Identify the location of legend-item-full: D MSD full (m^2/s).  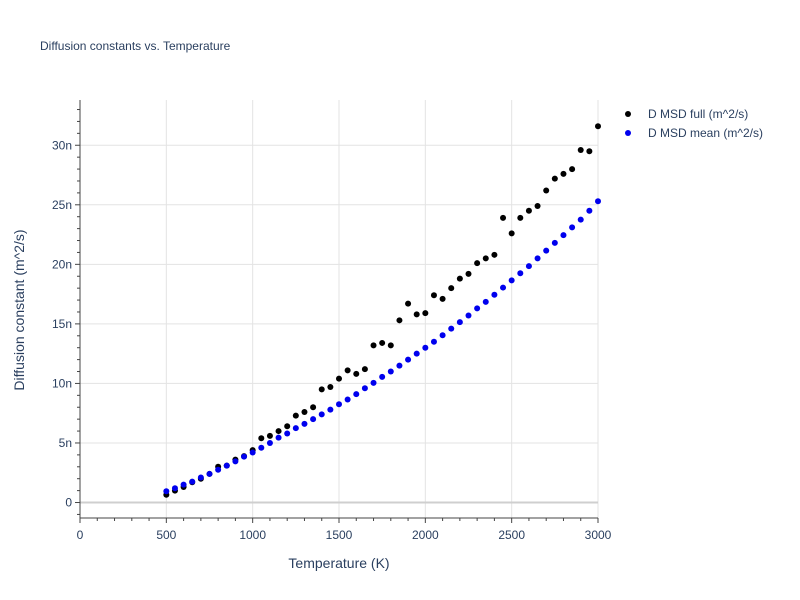
(686, 114).